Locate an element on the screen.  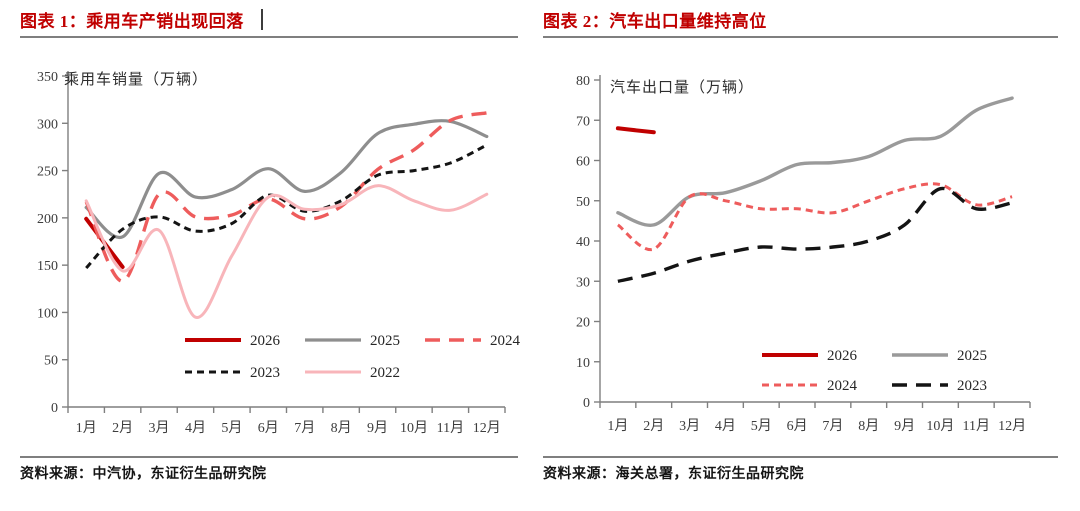
legend-label-2022: 2022 is located at coordinates (385, 373).